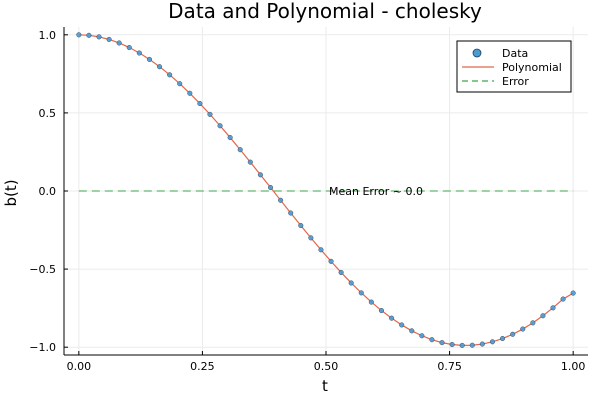  I want to click on y-tick-label: −1.0, so click(42, 347).